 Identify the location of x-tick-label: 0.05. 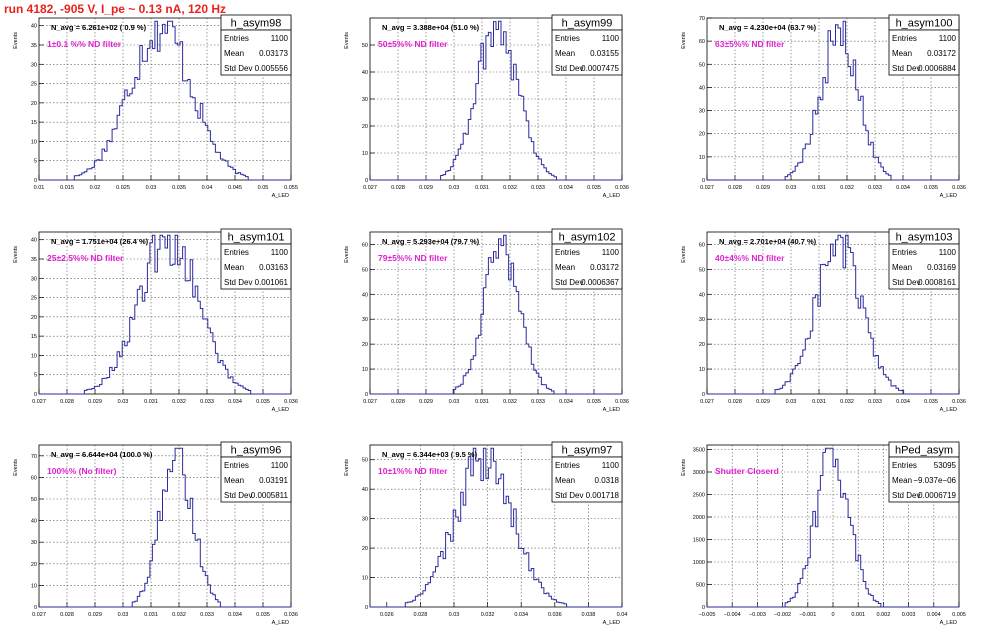
(263, 188).